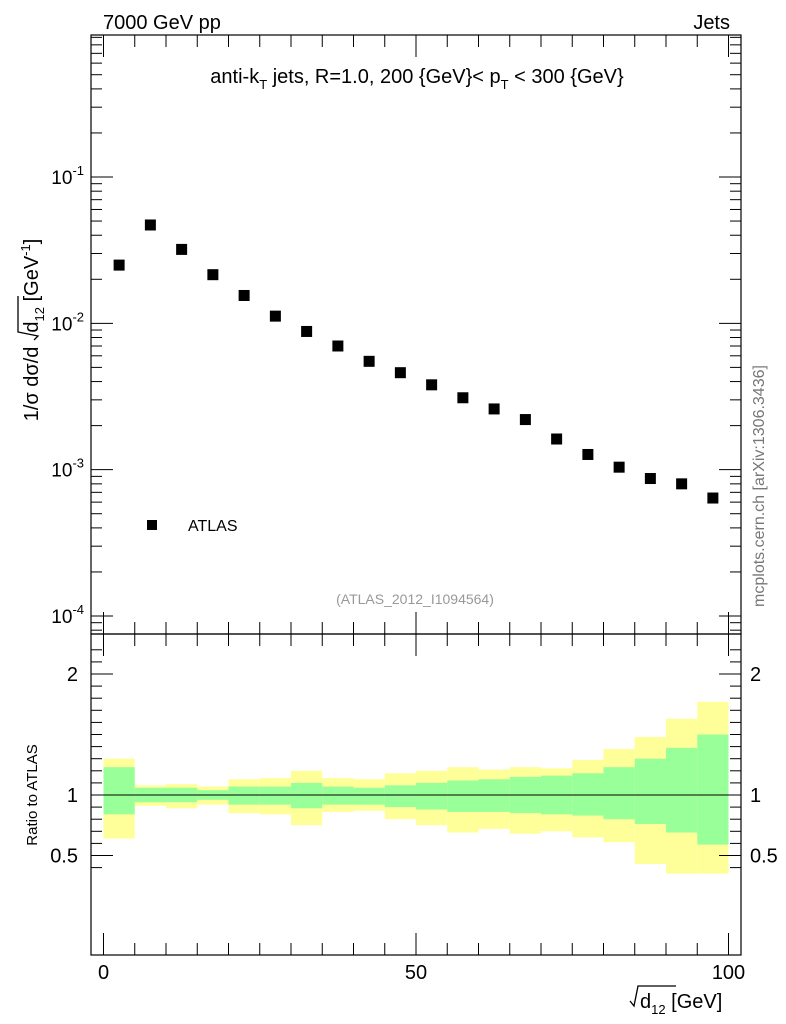 This screenshot has height=1024, width=786. Describe the element at coordinates (64, 857) in the screenshot. I see `ratio-y-tick-label: 0.5` at that location.